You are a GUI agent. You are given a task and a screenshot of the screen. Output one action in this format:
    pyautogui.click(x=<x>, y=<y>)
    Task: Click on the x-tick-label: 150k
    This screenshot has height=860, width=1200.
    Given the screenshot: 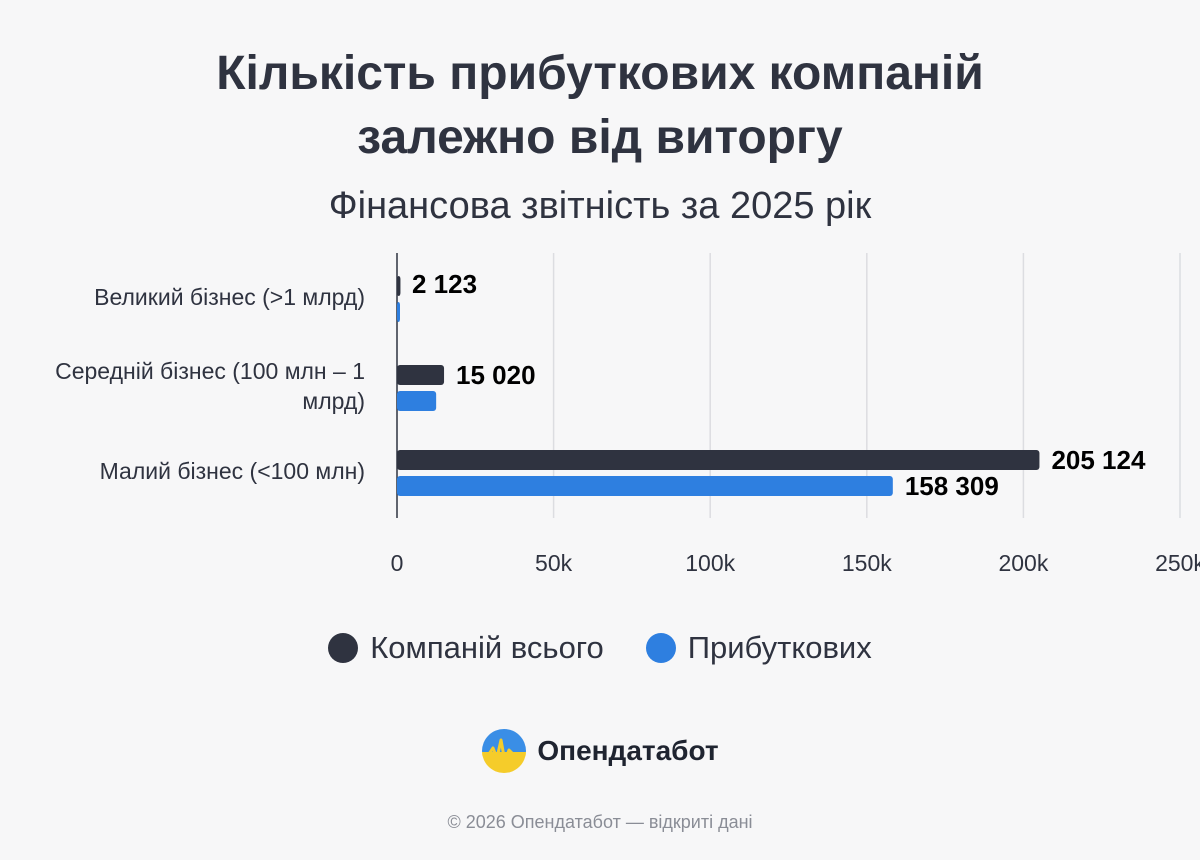 What is the action you would take?
    pyautogui.click(x=867, y=563)
    